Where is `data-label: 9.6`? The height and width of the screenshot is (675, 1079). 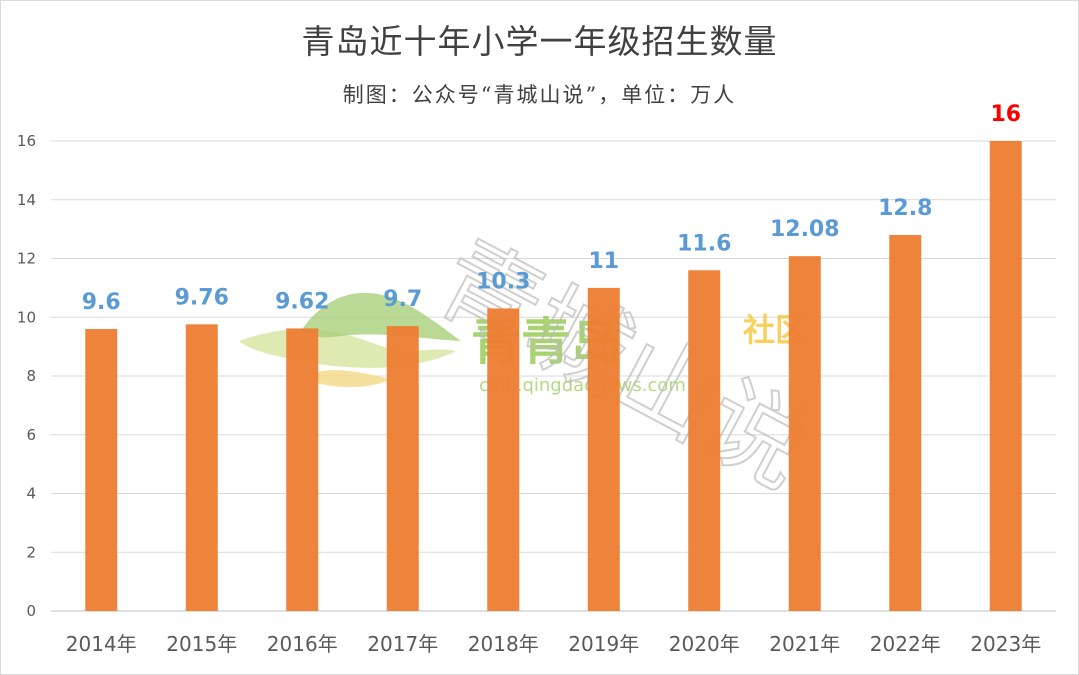
data-label: 9.6 is located at coordinates (101, 302).